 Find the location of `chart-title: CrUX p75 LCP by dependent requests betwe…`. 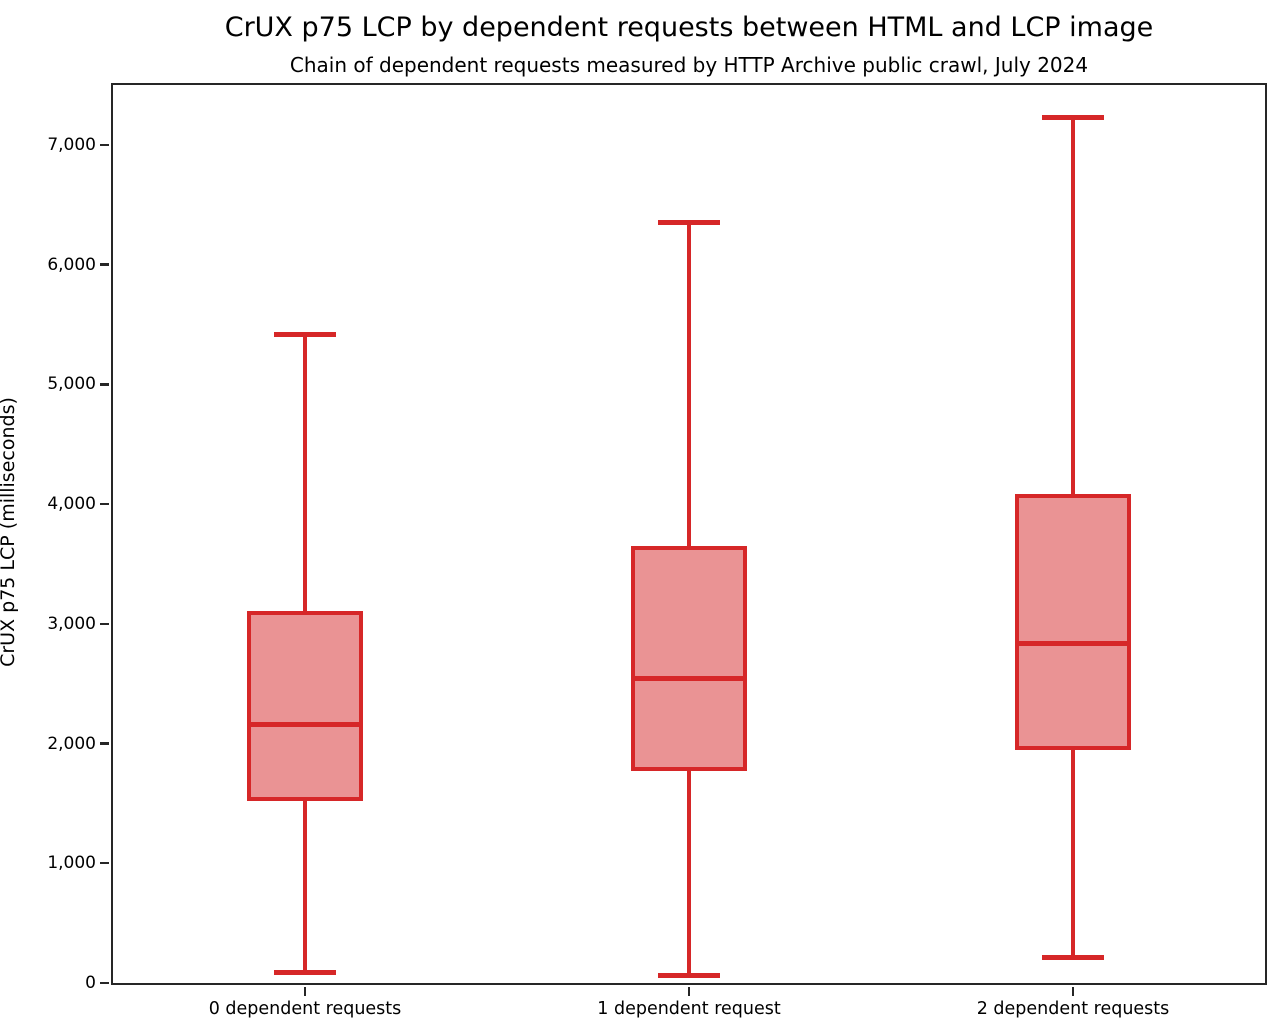

chart-title: CrUX p75 LCP by dependent requests betwe… is located at coordinates (689, 27).